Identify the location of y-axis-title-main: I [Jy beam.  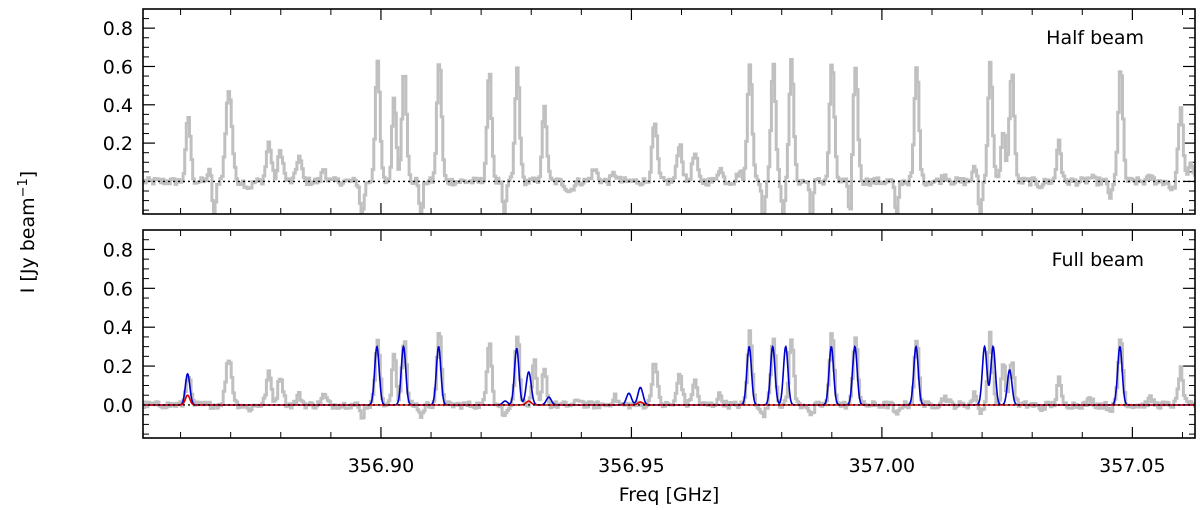
(28, 245).